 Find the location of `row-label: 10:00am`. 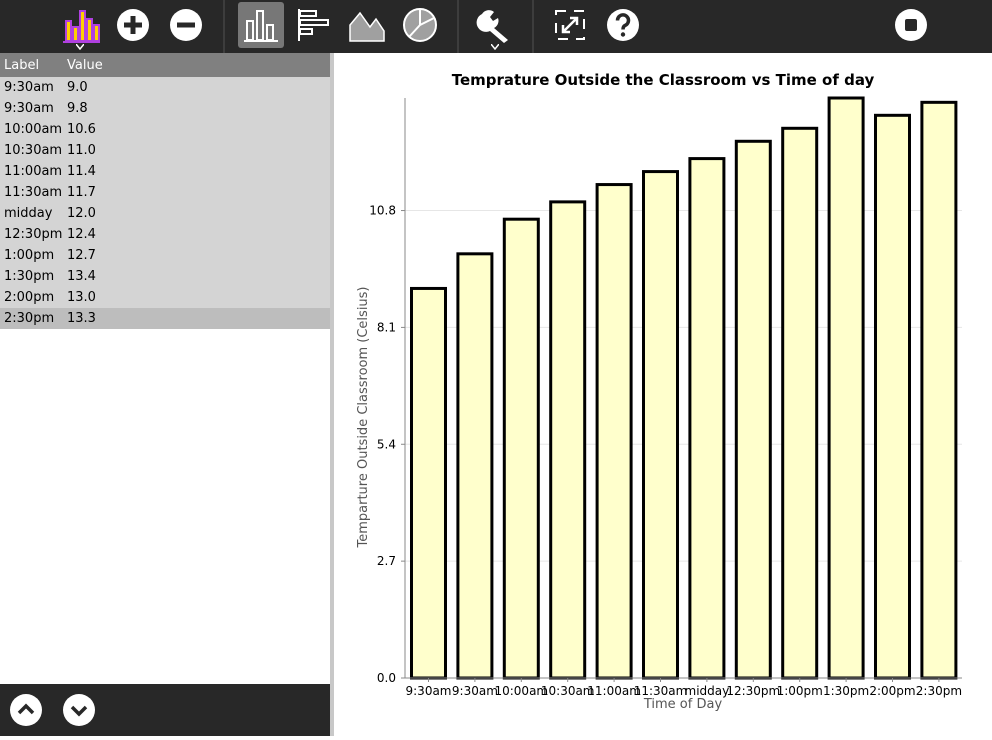

row-label: 10:00am is located at coordinates (33, 129).